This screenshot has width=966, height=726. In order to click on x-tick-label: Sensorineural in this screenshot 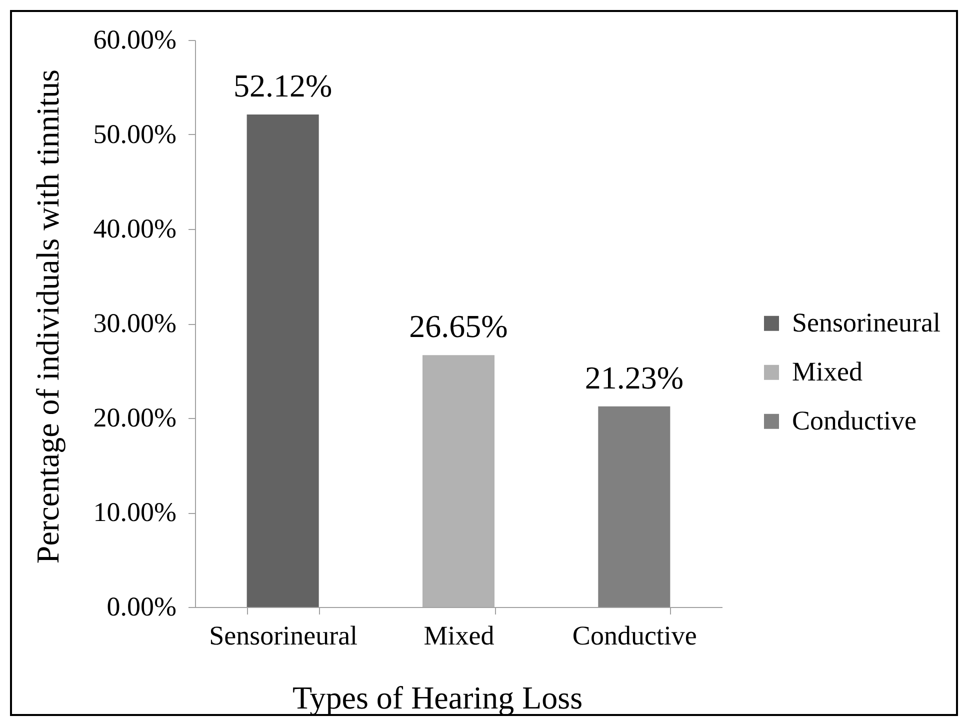, I will do `click(283, 635)`.